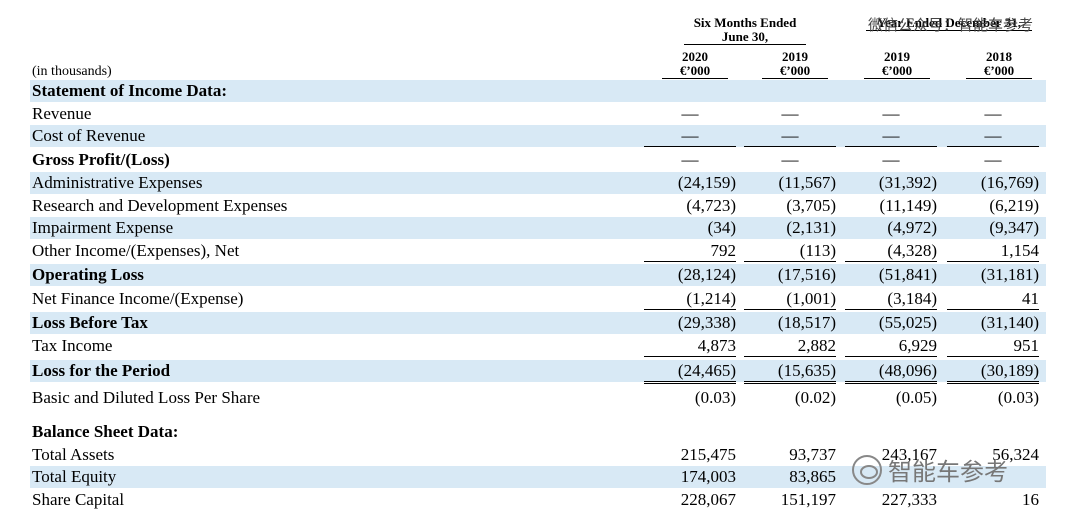 The width and height of the screenshot is (1080, 523). Describe the element at coordinates (948, 472) in the screenshot. I see `watermark-bottom-text: 智能车参考` at that location.